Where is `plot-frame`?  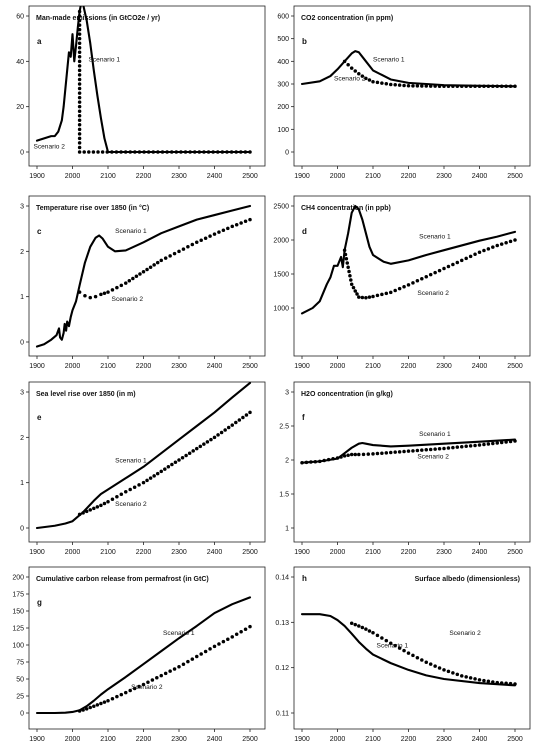 plot-frame is located at coordinates (147, 276).